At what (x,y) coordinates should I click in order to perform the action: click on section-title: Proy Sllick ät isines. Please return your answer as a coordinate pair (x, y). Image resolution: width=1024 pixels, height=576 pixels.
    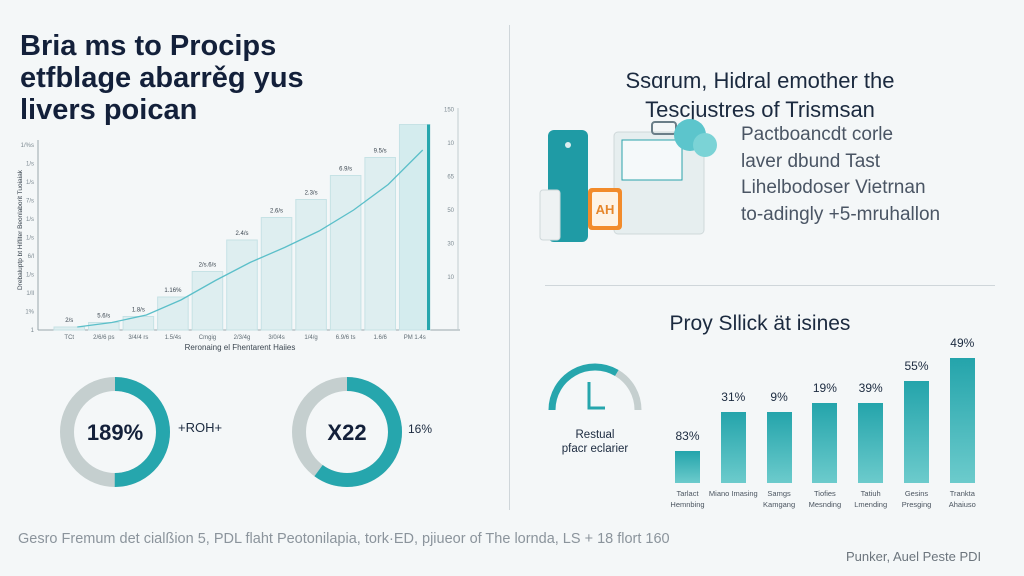
    Looking at the image, I should click on (760, 323).